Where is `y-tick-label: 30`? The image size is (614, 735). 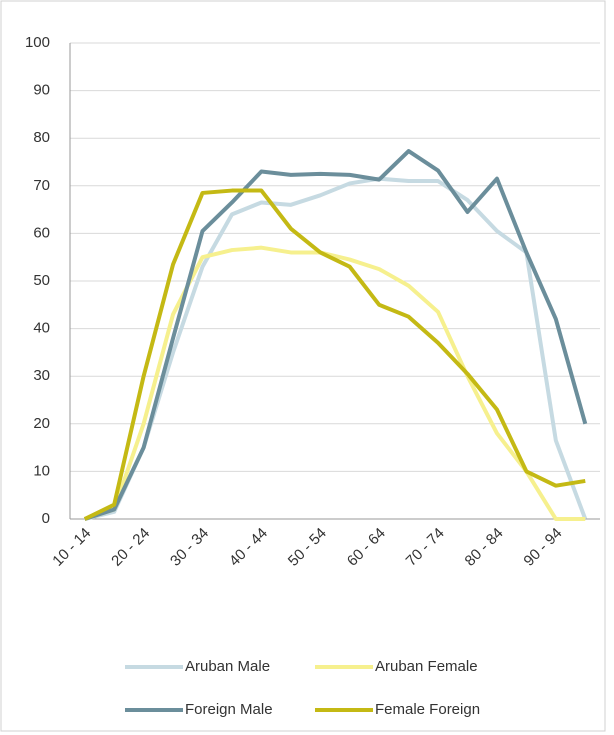
y-tick-label: 30 is located at coordinates (41, 375).